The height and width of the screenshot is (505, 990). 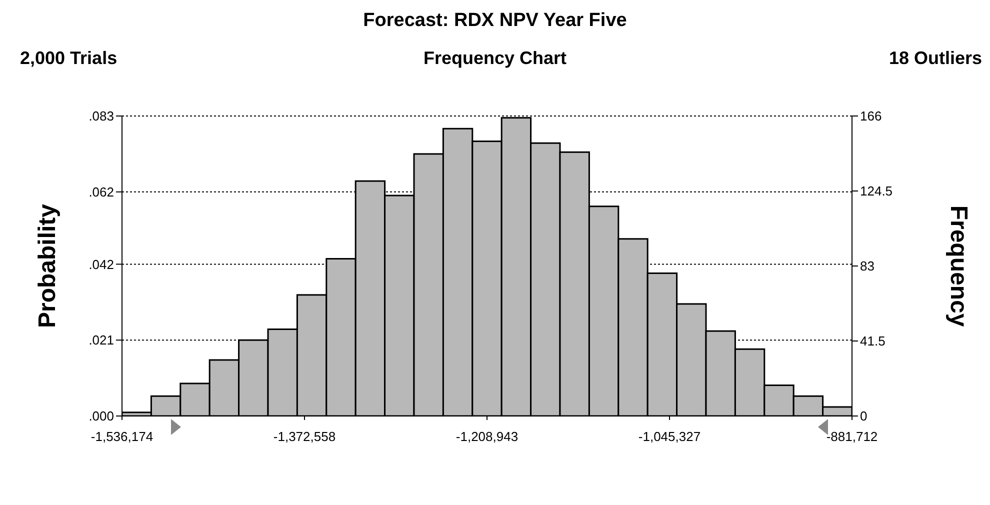 I want to click on y2-tick-label: 83, so click(x=867, y=266).